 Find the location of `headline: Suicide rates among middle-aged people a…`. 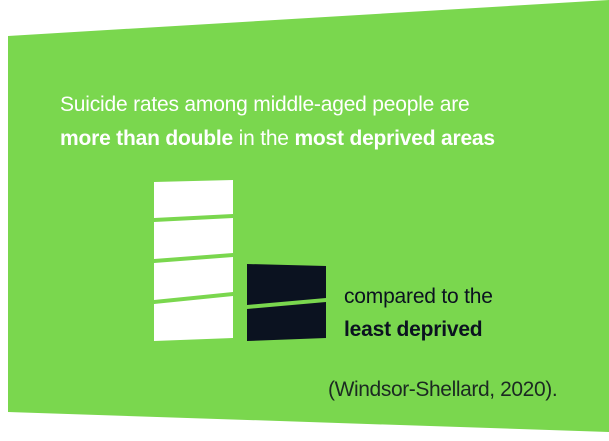

headline: Suicide rates among middle-aged people a… is located at coordinates (330, 122).